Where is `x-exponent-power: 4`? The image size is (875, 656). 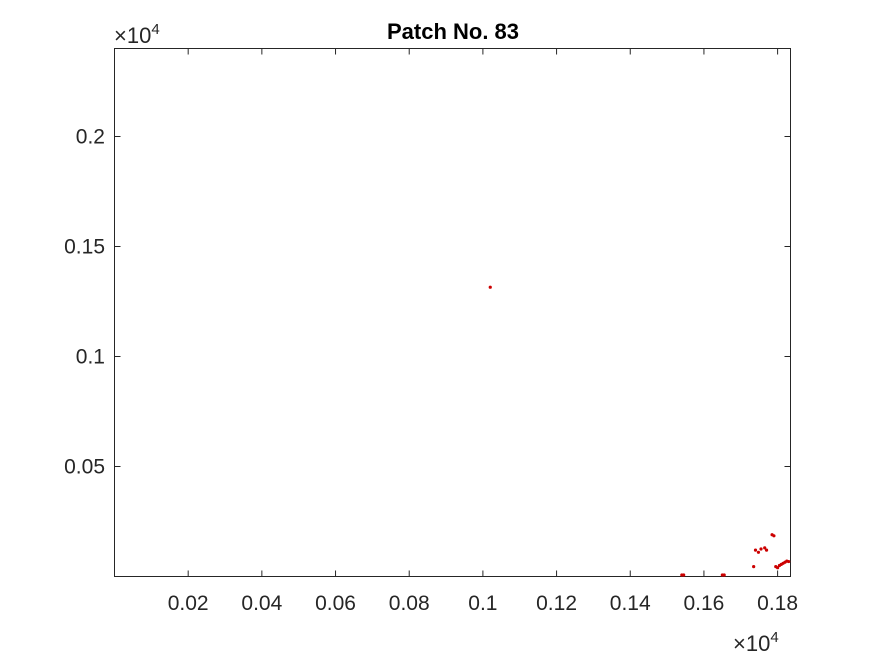
x-exponent-power: 4 is located at coordinates (774, 637).